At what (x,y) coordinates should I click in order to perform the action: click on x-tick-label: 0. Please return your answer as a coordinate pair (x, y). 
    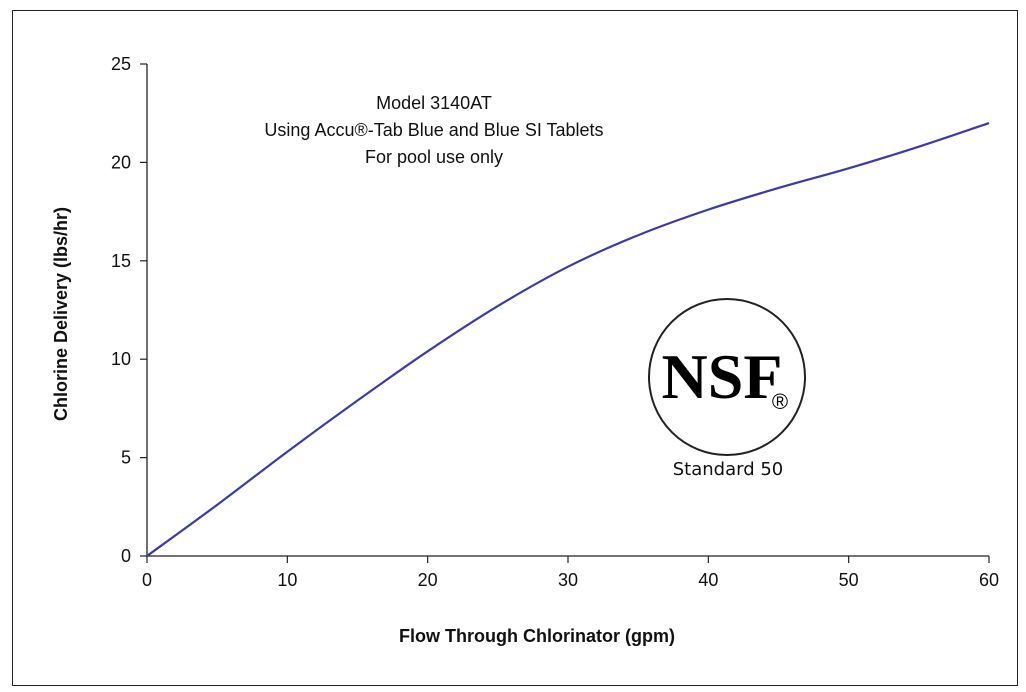
    Looking at the image, I should click on (147, 580).